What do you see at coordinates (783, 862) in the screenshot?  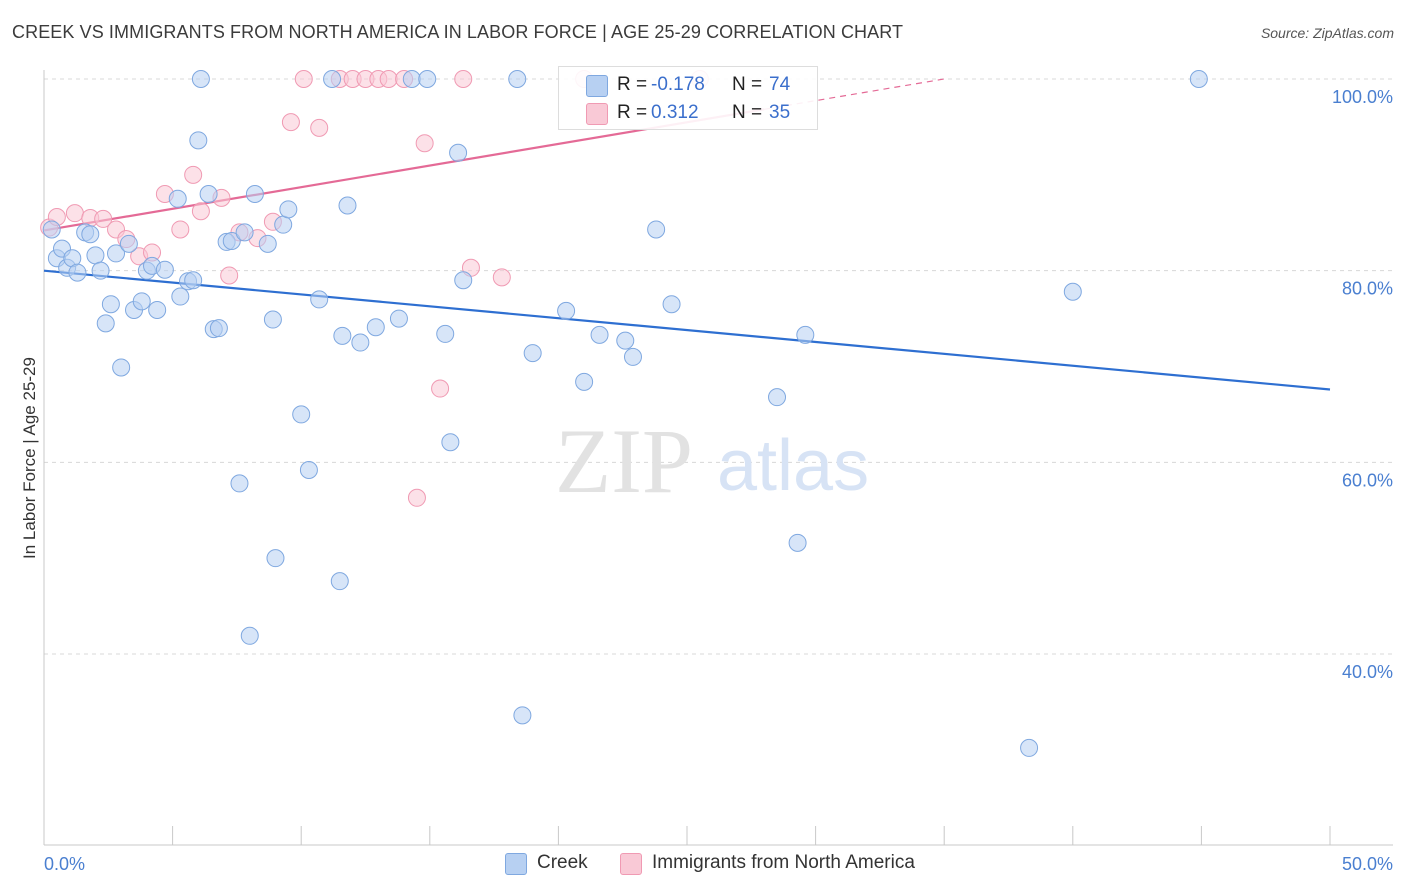 I see `immigrants-legend-label: Immigrants from North America` at bounding box center [783, 862].